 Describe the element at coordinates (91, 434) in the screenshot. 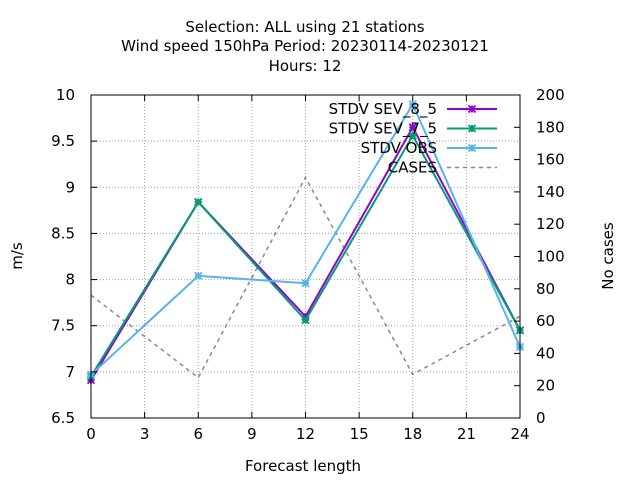

I see `x-tick-label: 0` at that location.